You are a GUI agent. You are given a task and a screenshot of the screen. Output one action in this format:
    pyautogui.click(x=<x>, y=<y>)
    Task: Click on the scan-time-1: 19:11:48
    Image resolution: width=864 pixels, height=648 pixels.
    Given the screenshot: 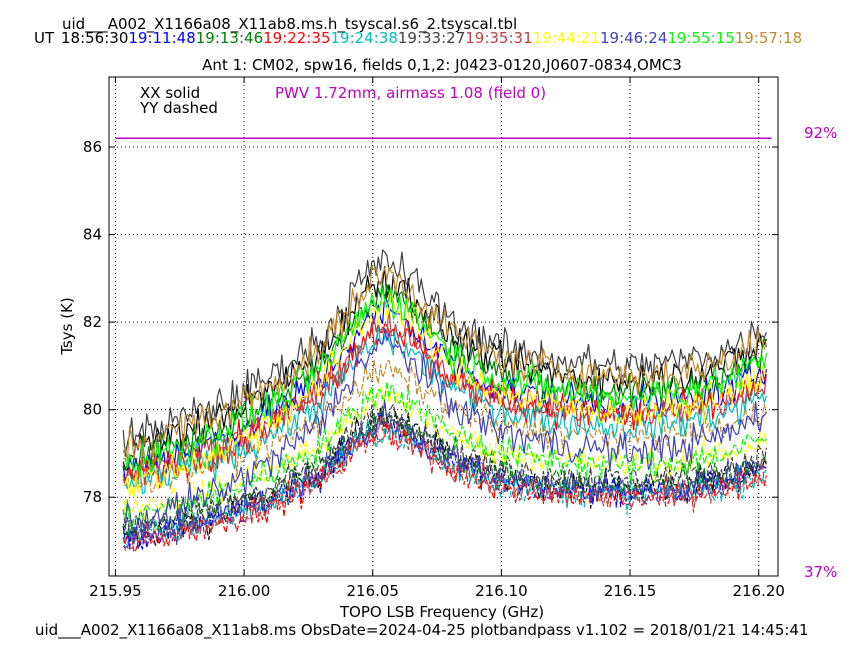 What is the action you would take?
    pyautogui.click(x=161, y=38)
    